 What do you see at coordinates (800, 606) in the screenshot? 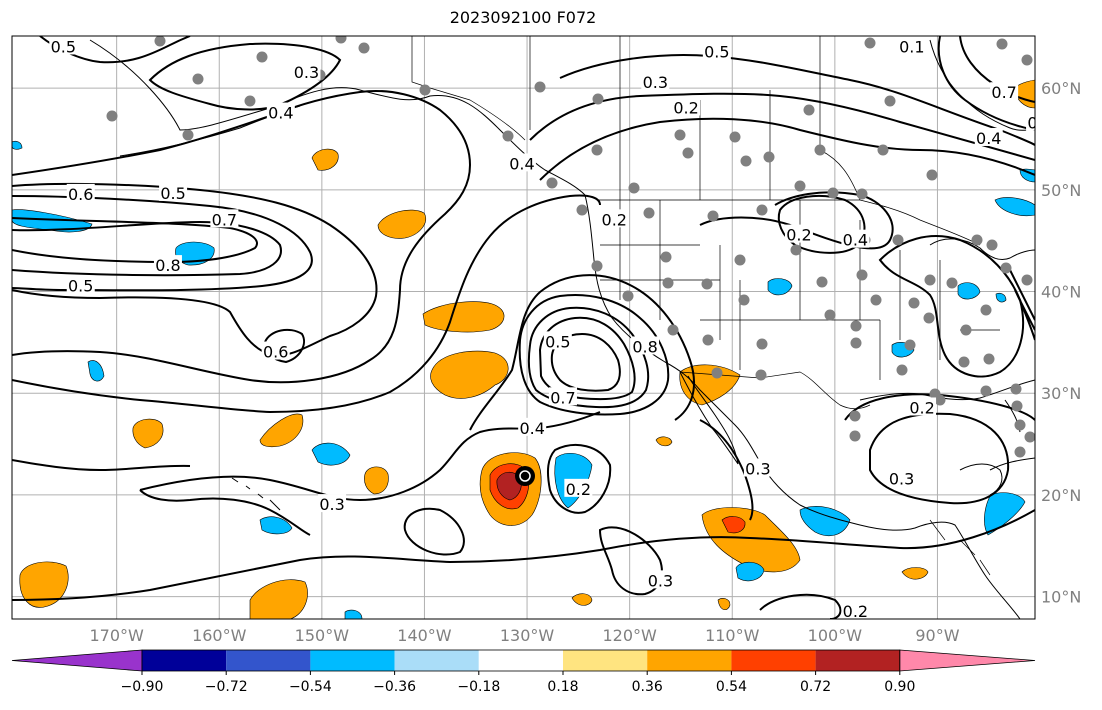
I see `contour-0.2-southsmall` at bounding box center [800, 606].